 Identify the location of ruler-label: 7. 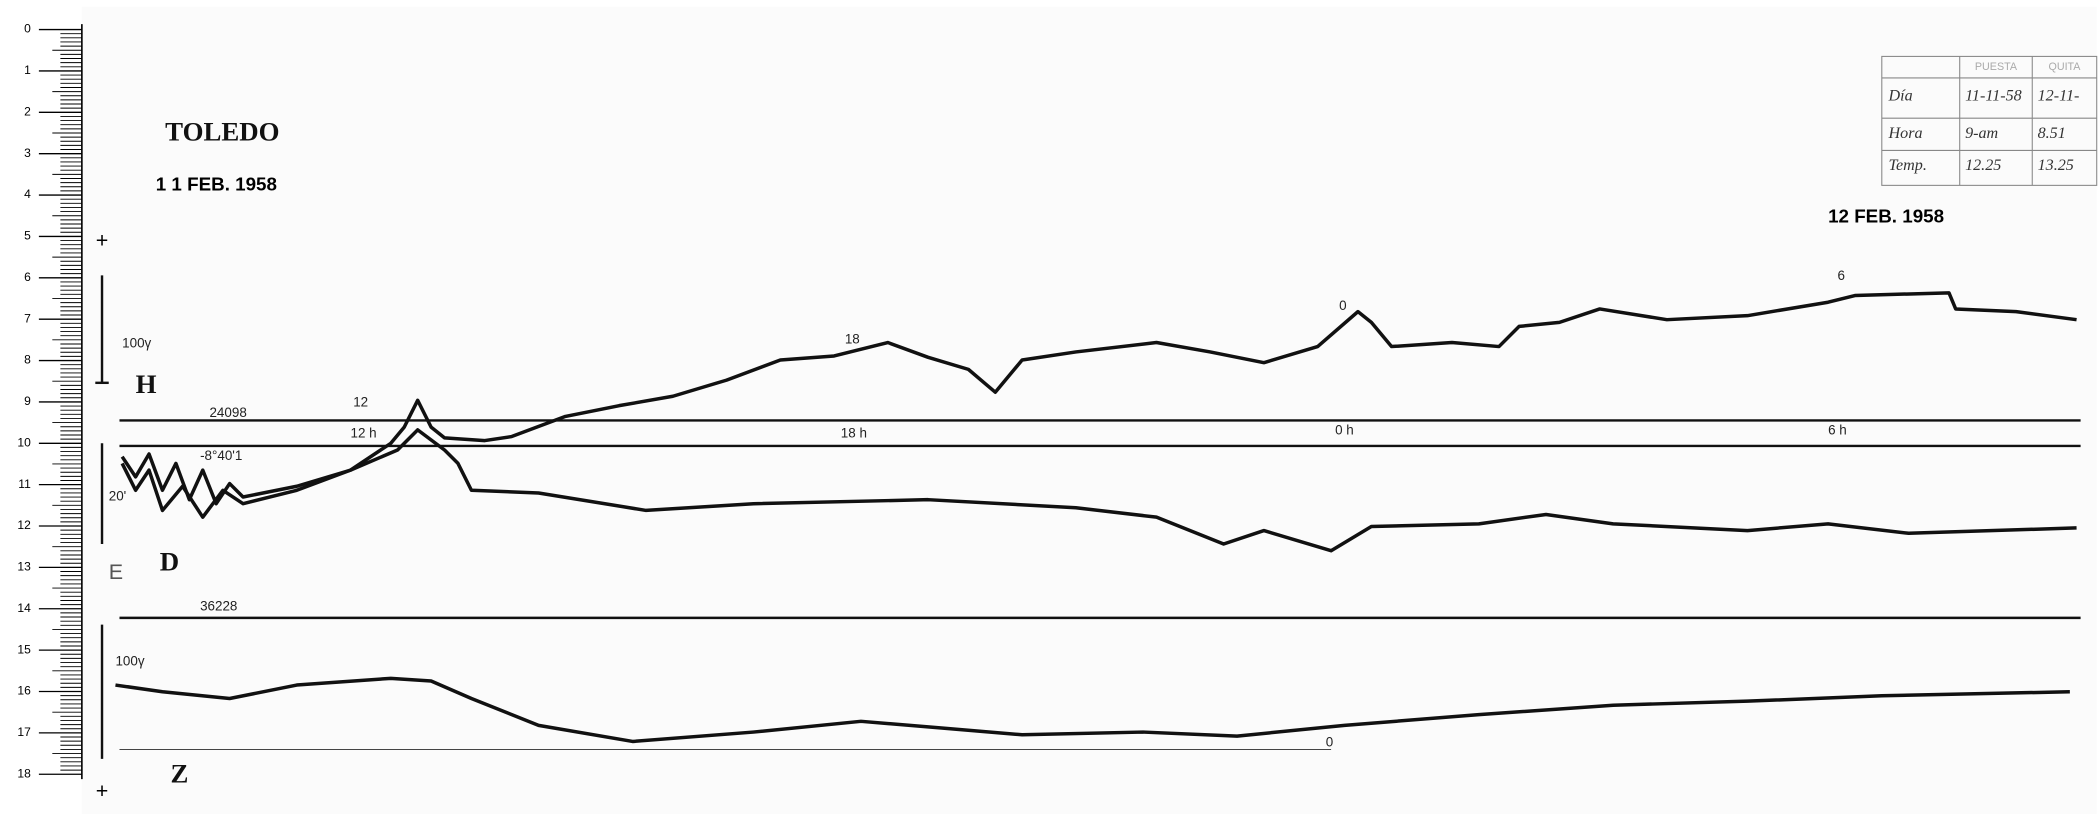
(27, 318).